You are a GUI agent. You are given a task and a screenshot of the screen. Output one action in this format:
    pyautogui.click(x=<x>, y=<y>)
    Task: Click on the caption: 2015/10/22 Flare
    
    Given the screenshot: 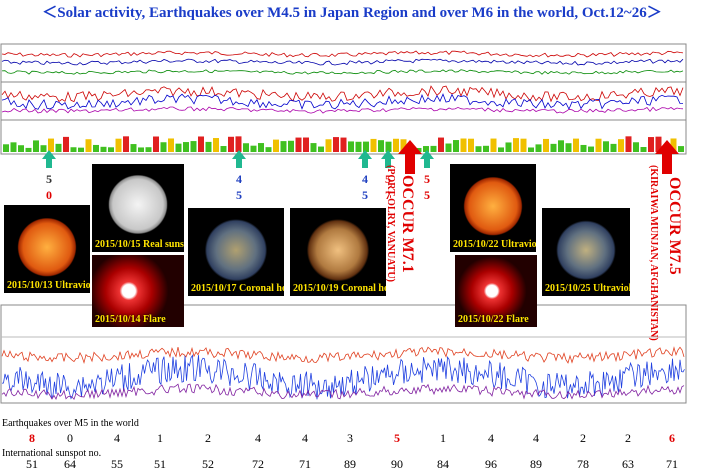 What is the action you would take?
    pyautogui.click(x=493, y=319)
    